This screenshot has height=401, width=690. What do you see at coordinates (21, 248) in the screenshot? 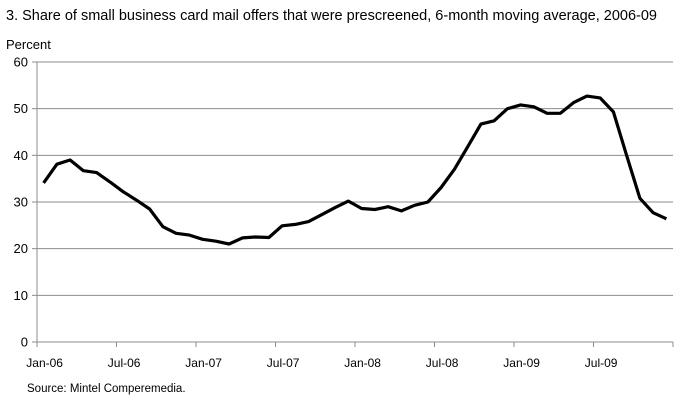
I see `y-tick-label: 20` at bounding box center [21, 248].